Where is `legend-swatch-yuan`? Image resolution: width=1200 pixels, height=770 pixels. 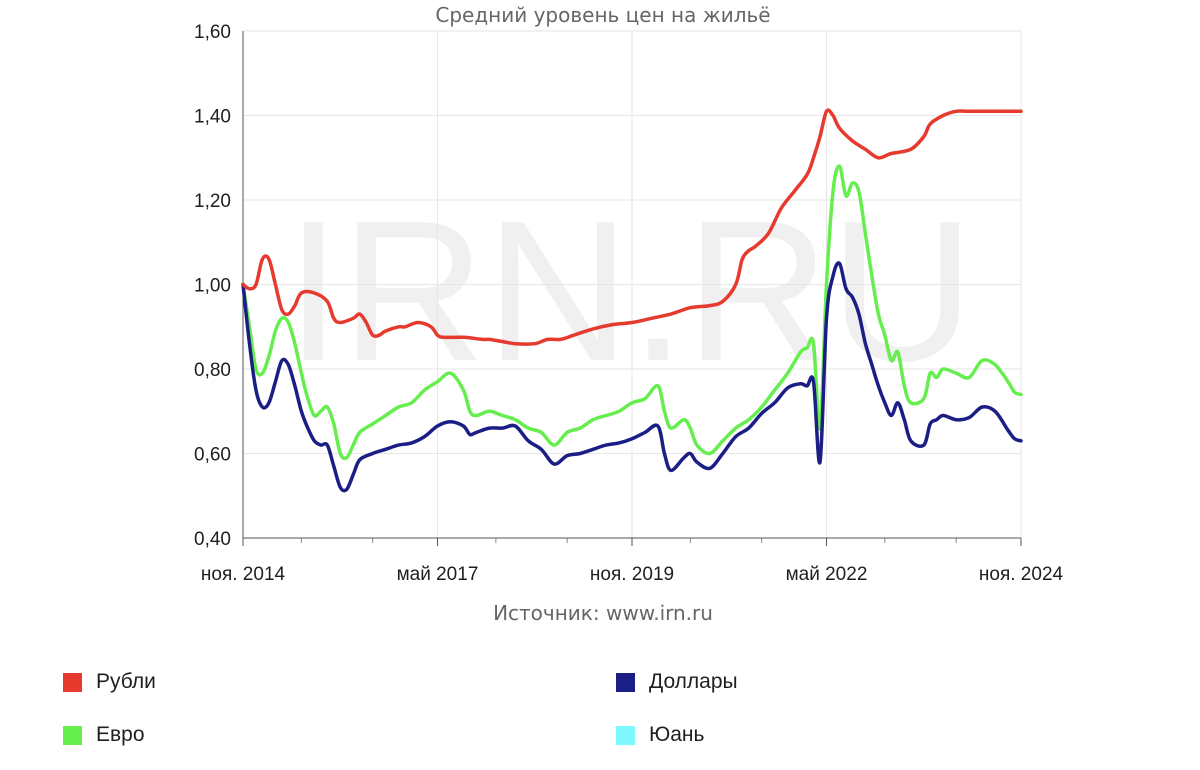 legend-swatch-yuan is located at coordinates (625, 735).